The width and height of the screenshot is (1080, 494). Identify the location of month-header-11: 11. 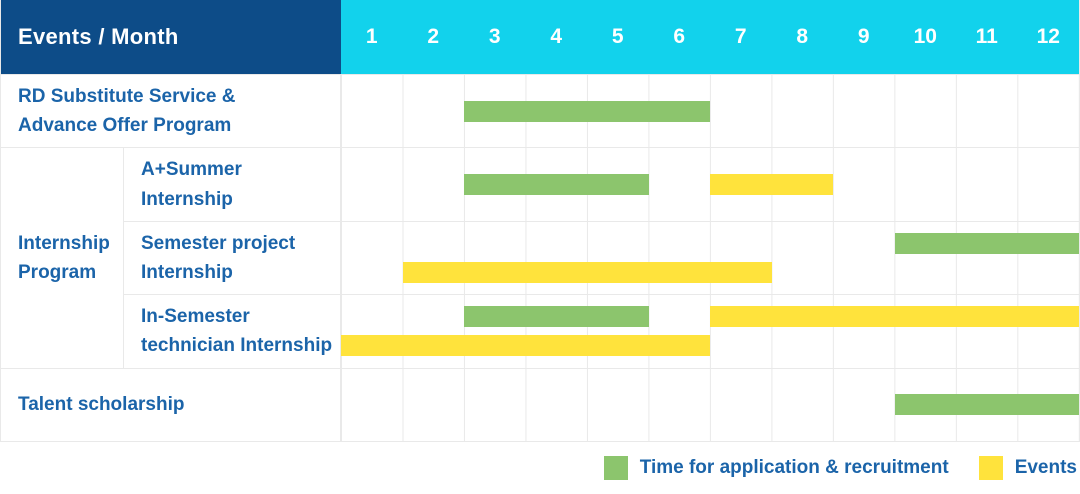
(986, 36).